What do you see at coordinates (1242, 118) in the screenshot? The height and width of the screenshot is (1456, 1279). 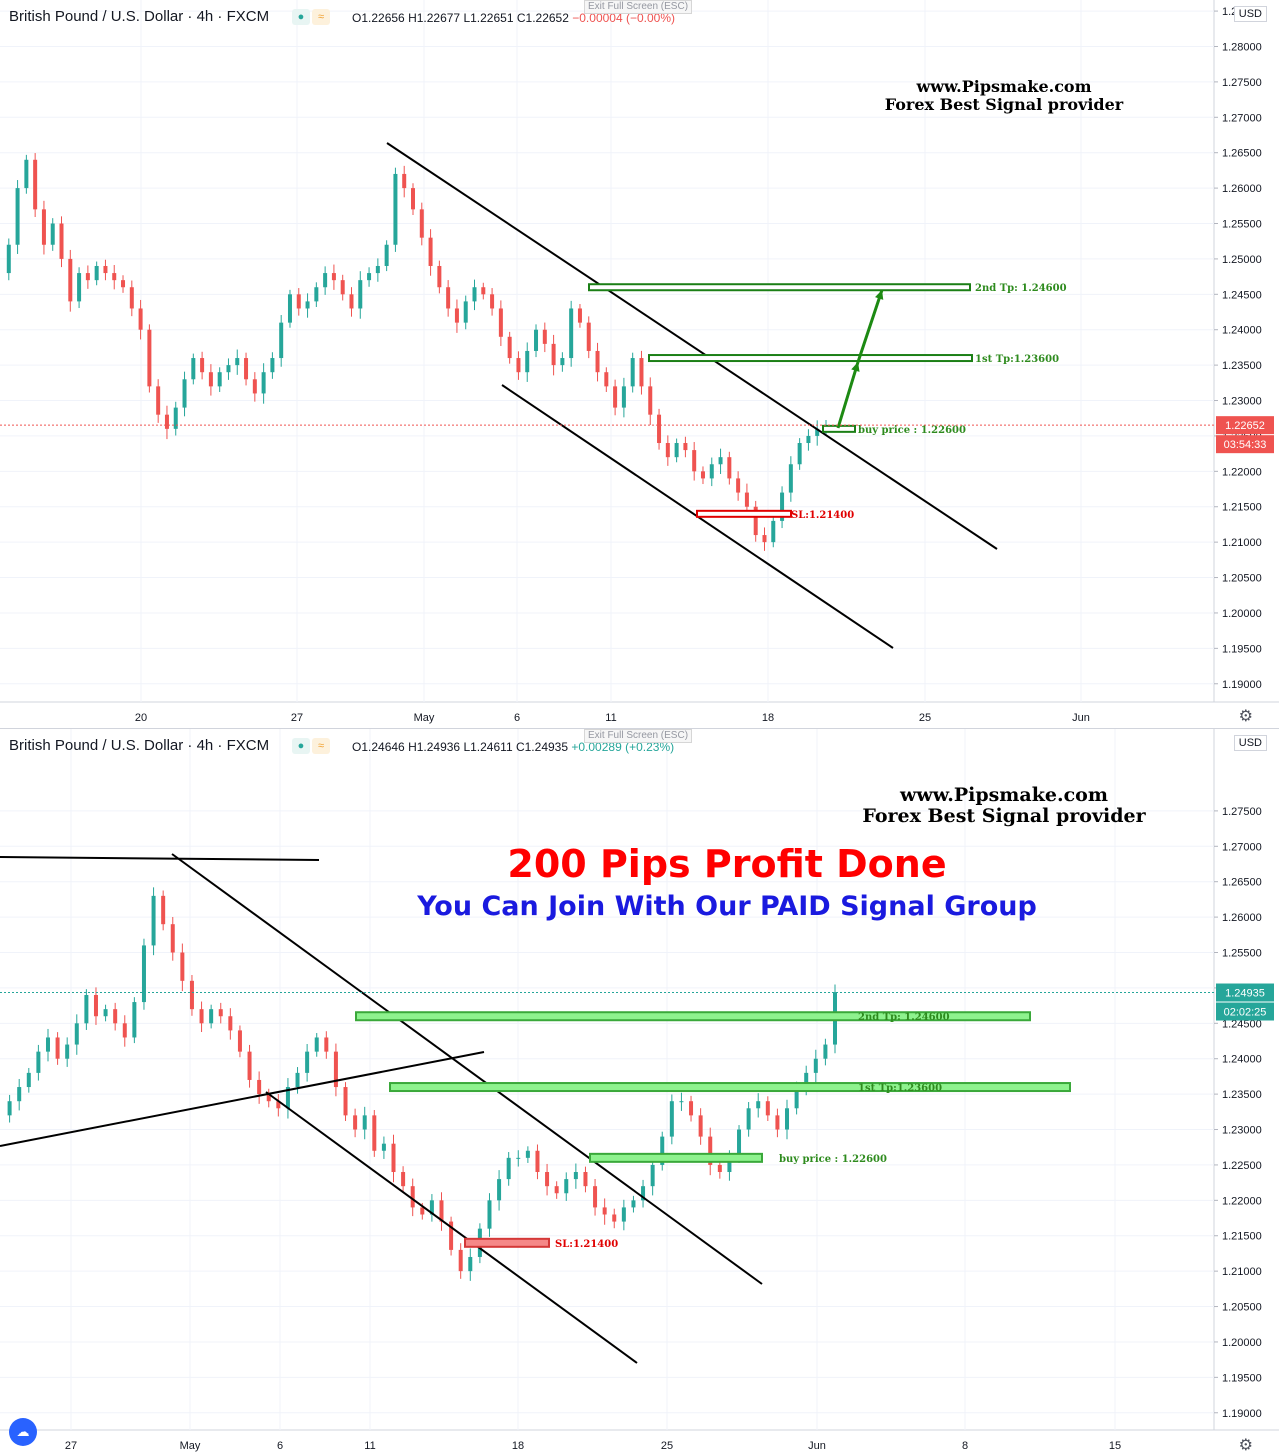 I see `price-tick-label: 1.27000` at bounding box center [1242, 118].